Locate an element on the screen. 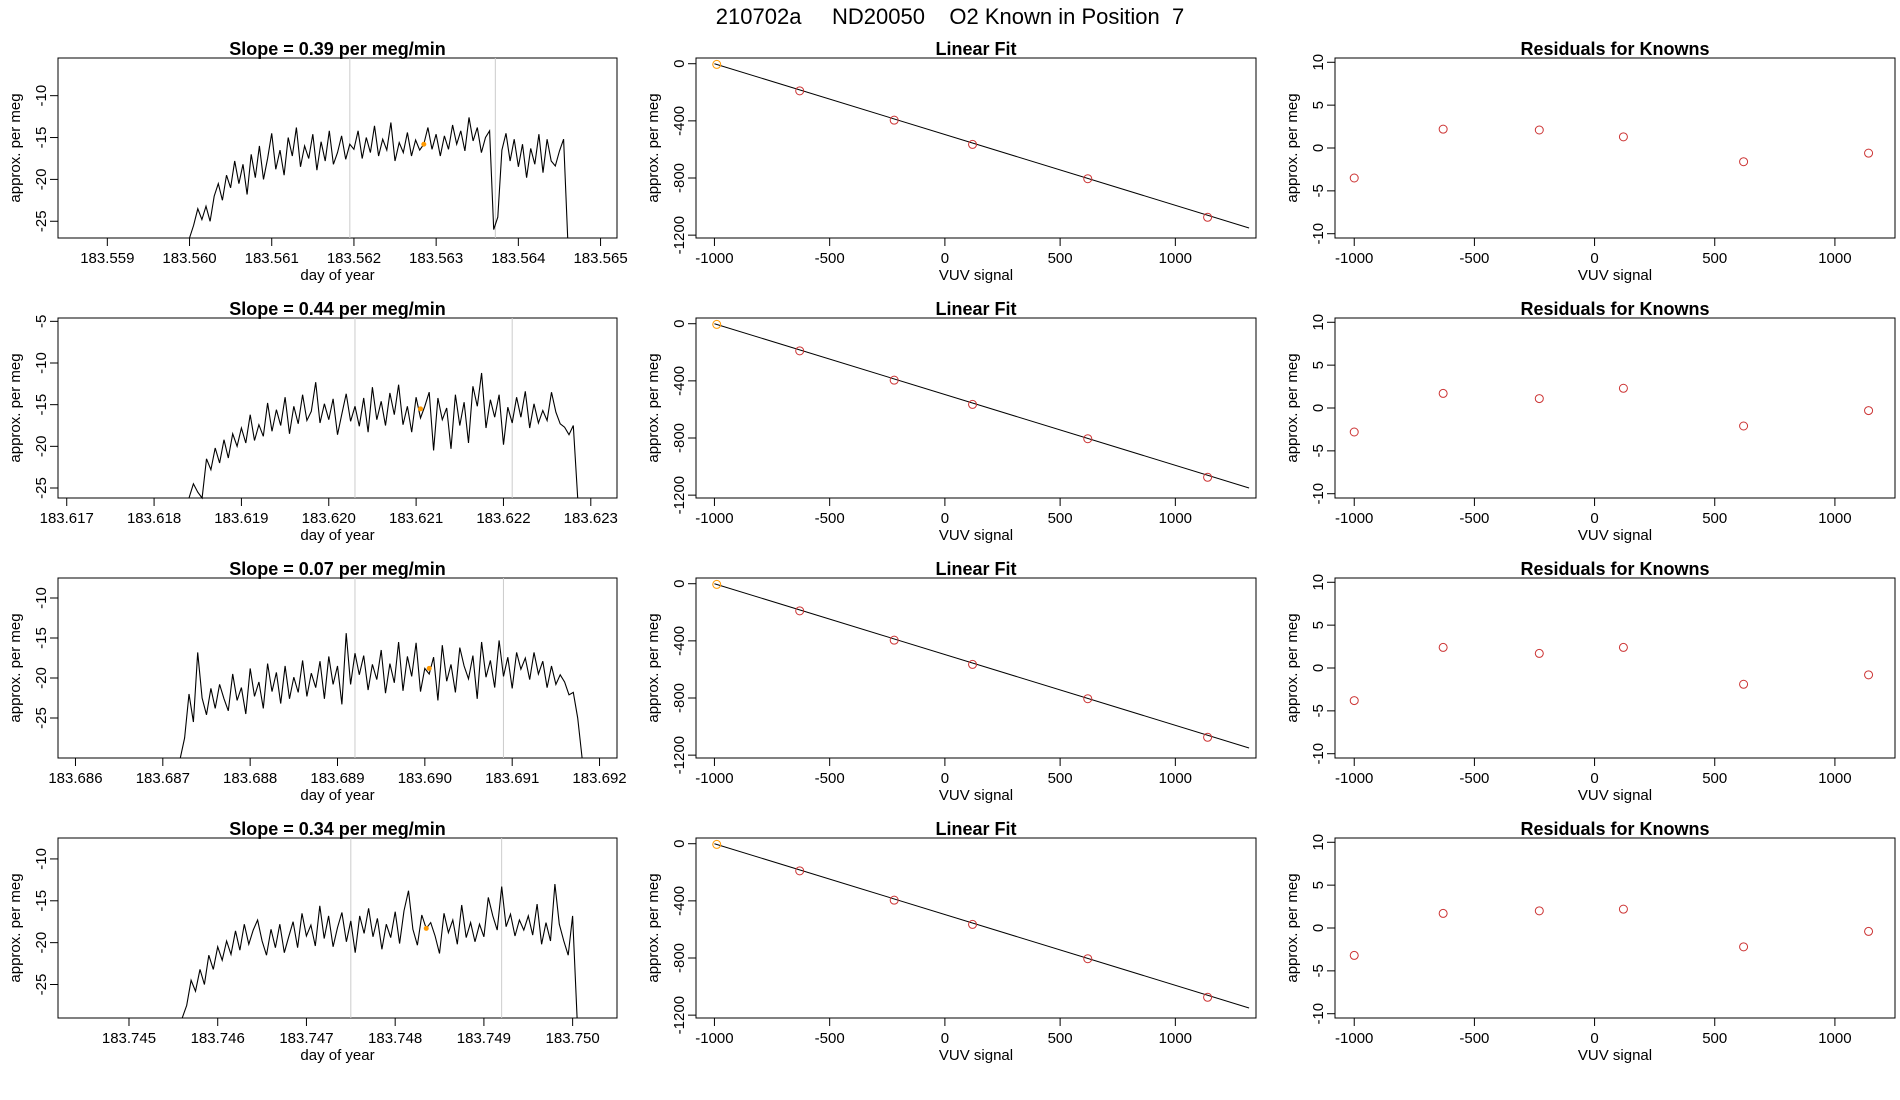  x-tick-label: 183.688 is located at coordinates (250, 778).